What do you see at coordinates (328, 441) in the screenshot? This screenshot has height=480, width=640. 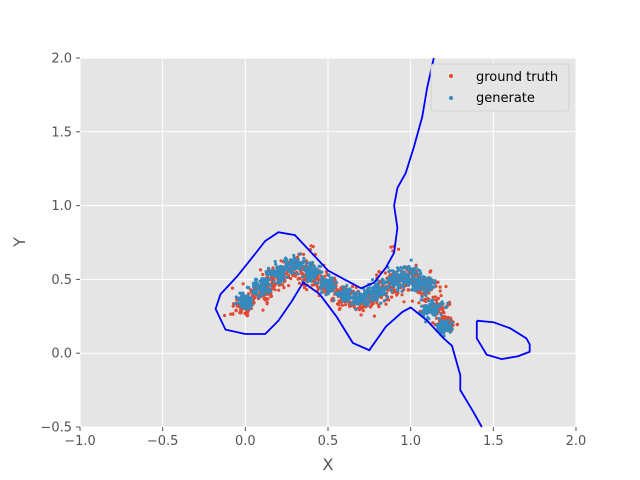 I see `x-tick-label: 0.5` at bounding box center [328, 441].